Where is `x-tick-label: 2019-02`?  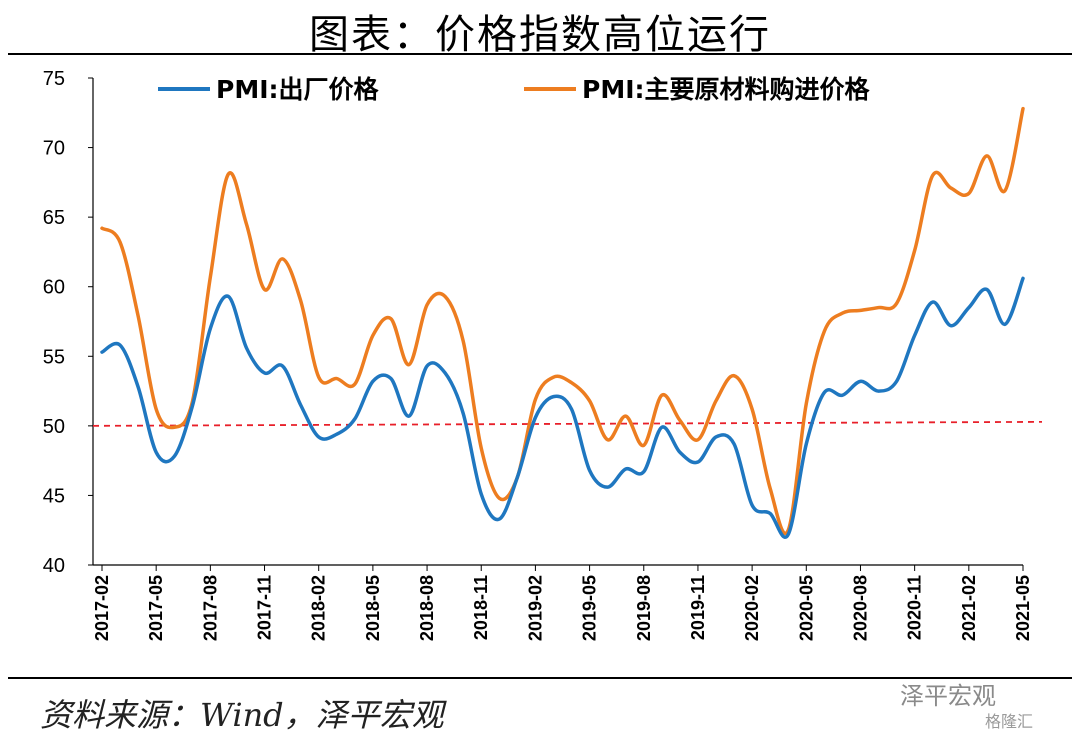 x-tick-label: 2019-02 is located at coordinates (535, 608).